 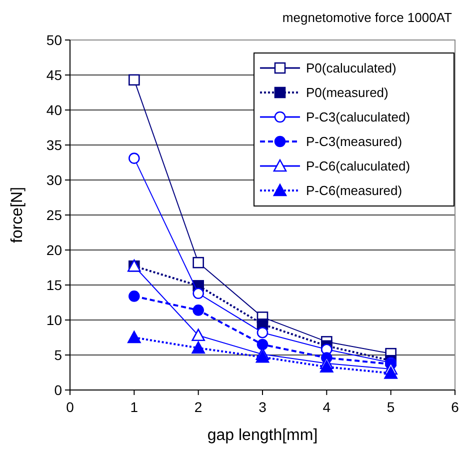 I want to click on x-tick-label: 2, so click(x=198, y=407).